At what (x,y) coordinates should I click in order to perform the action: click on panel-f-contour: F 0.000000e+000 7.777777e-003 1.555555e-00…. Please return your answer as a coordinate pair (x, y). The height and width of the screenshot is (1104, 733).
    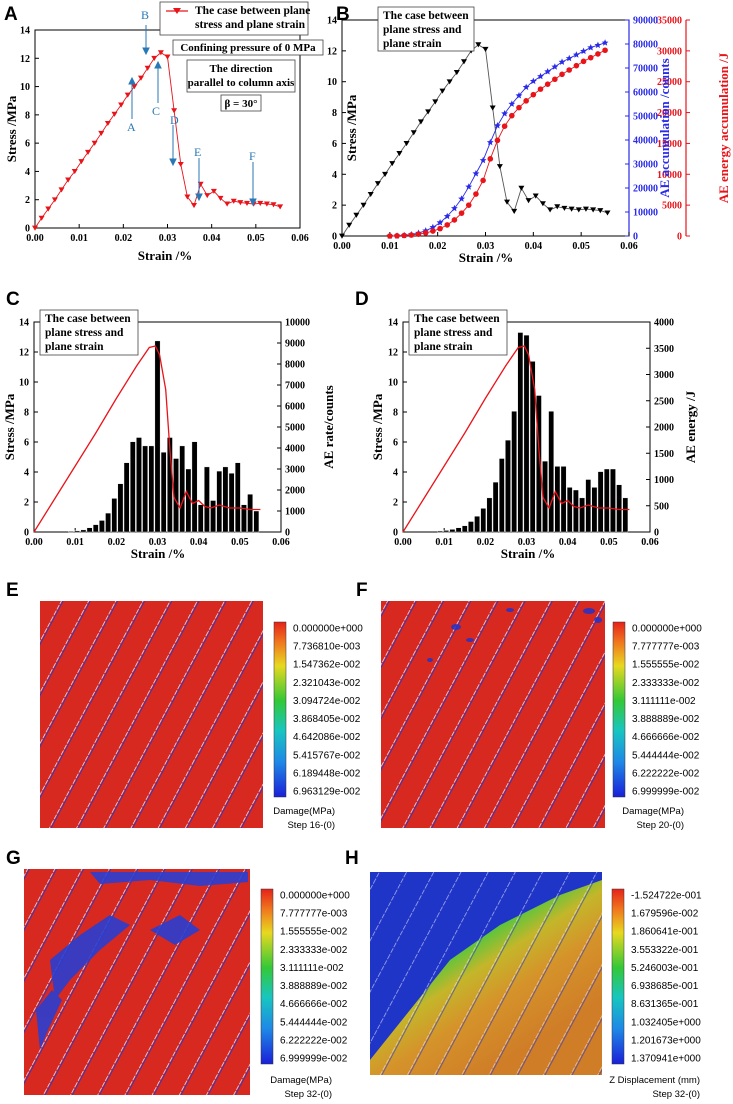
    Looking at the image, I should click on (529, 705).